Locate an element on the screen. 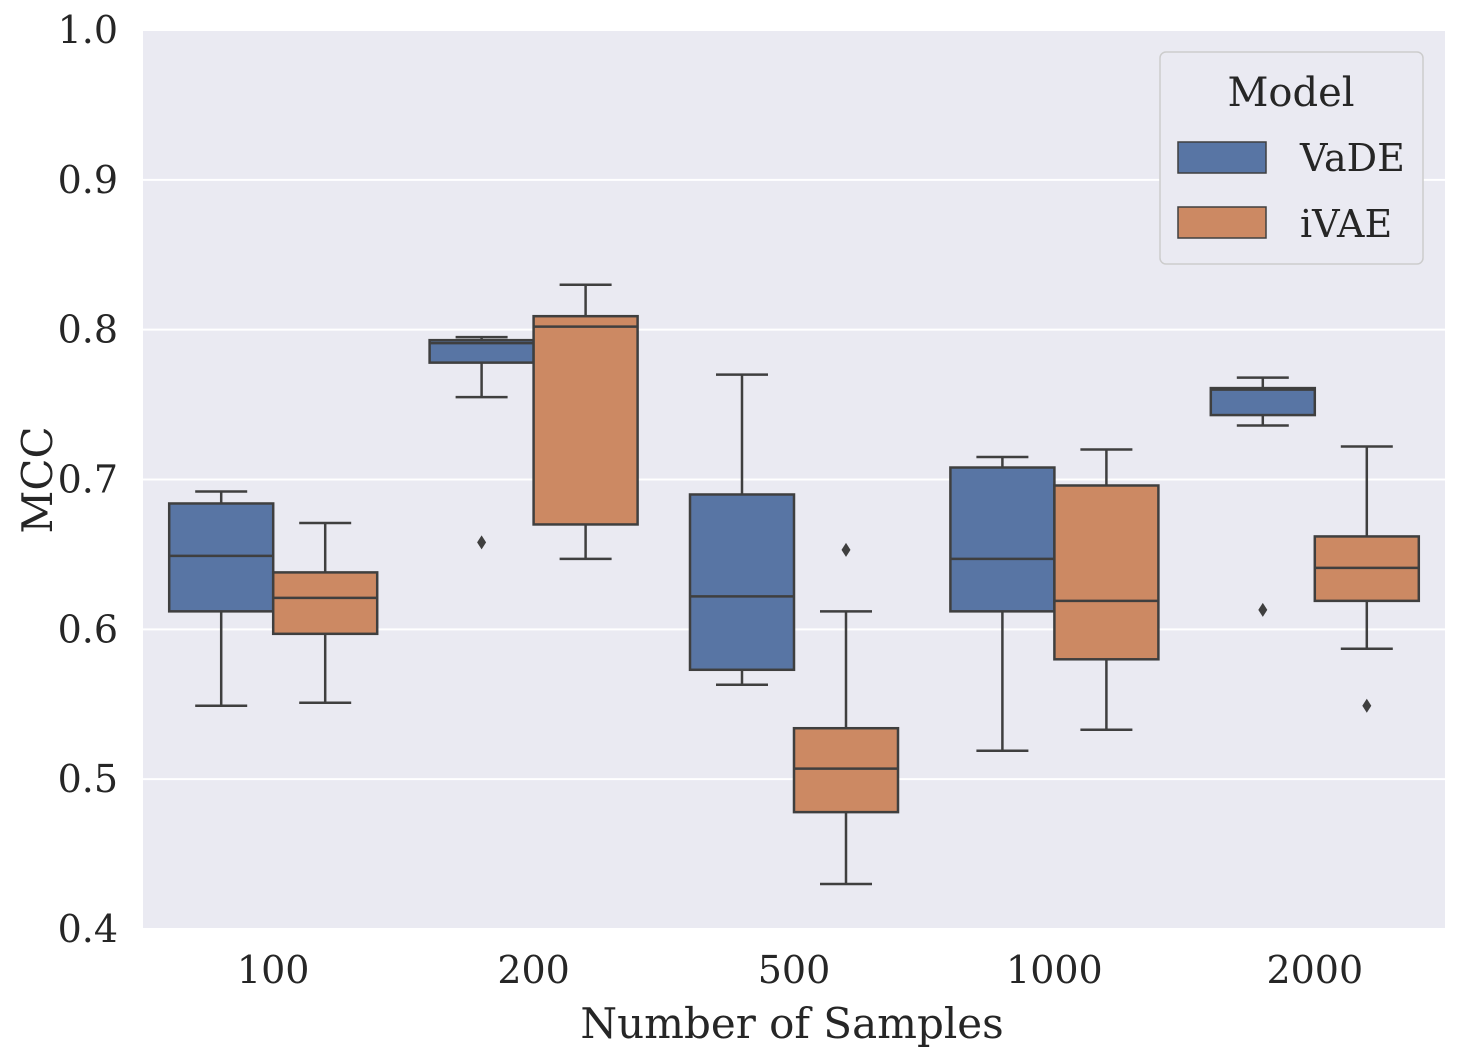 This screenshot has height=1061, width=1466. legend: Model VaDE iVAE is located at coordinates (1291, 158).